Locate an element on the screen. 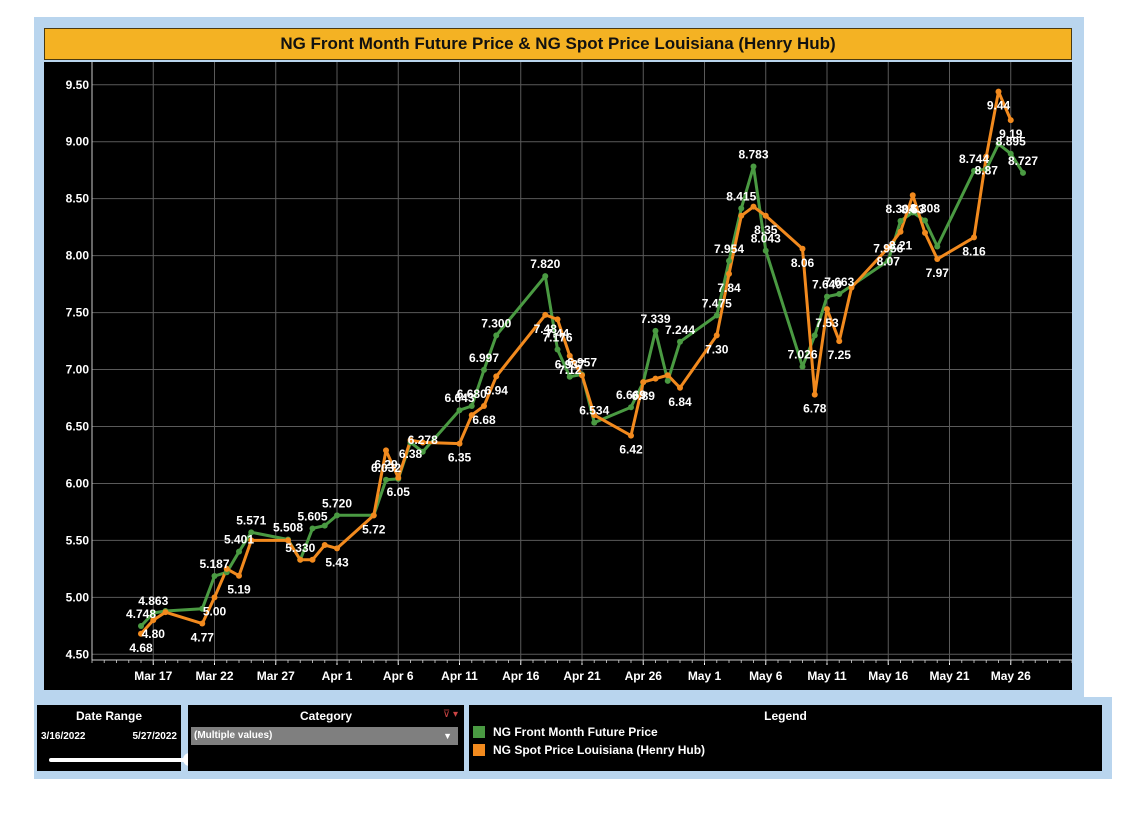 This screenshot has width=1128, height=815. date-range-filter: Date Range 3/16/2022 5/27/2022 is located at coordinates (121, 738).